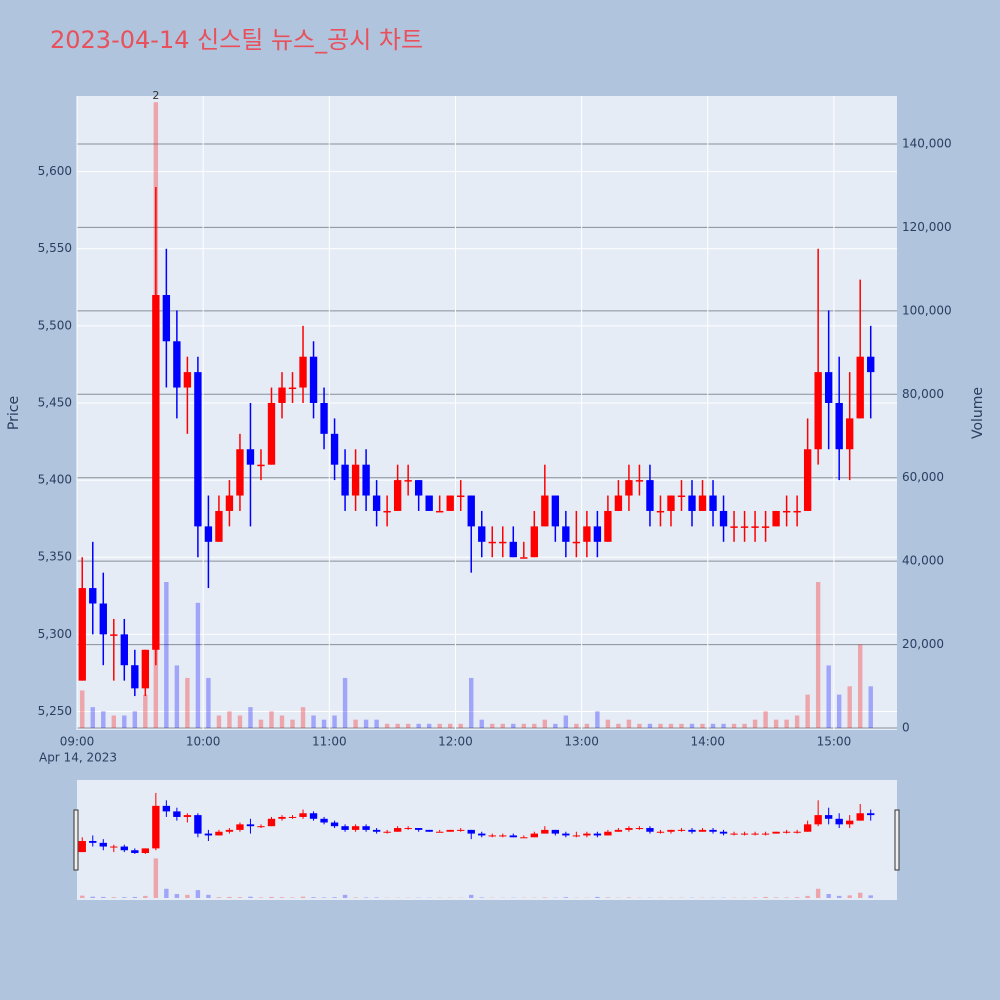 The width and height of the screenshot is (1000, 1000). I want to click on y-tick-label: 5,550, so click(55, 248).